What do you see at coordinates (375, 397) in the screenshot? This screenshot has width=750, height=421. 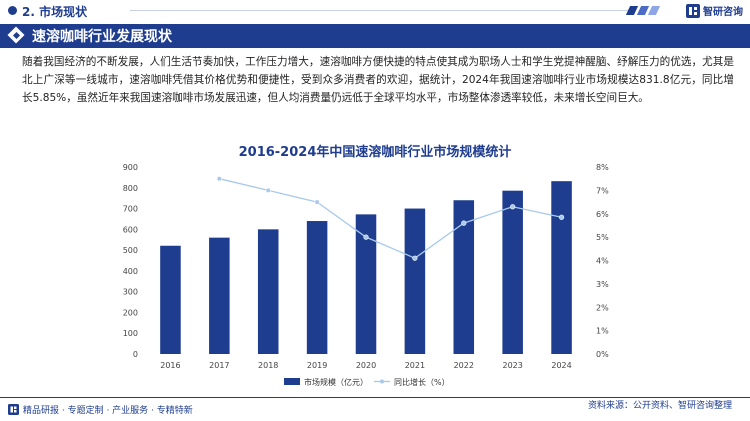 I see `footer-divider` at bounding box center [375, 397].